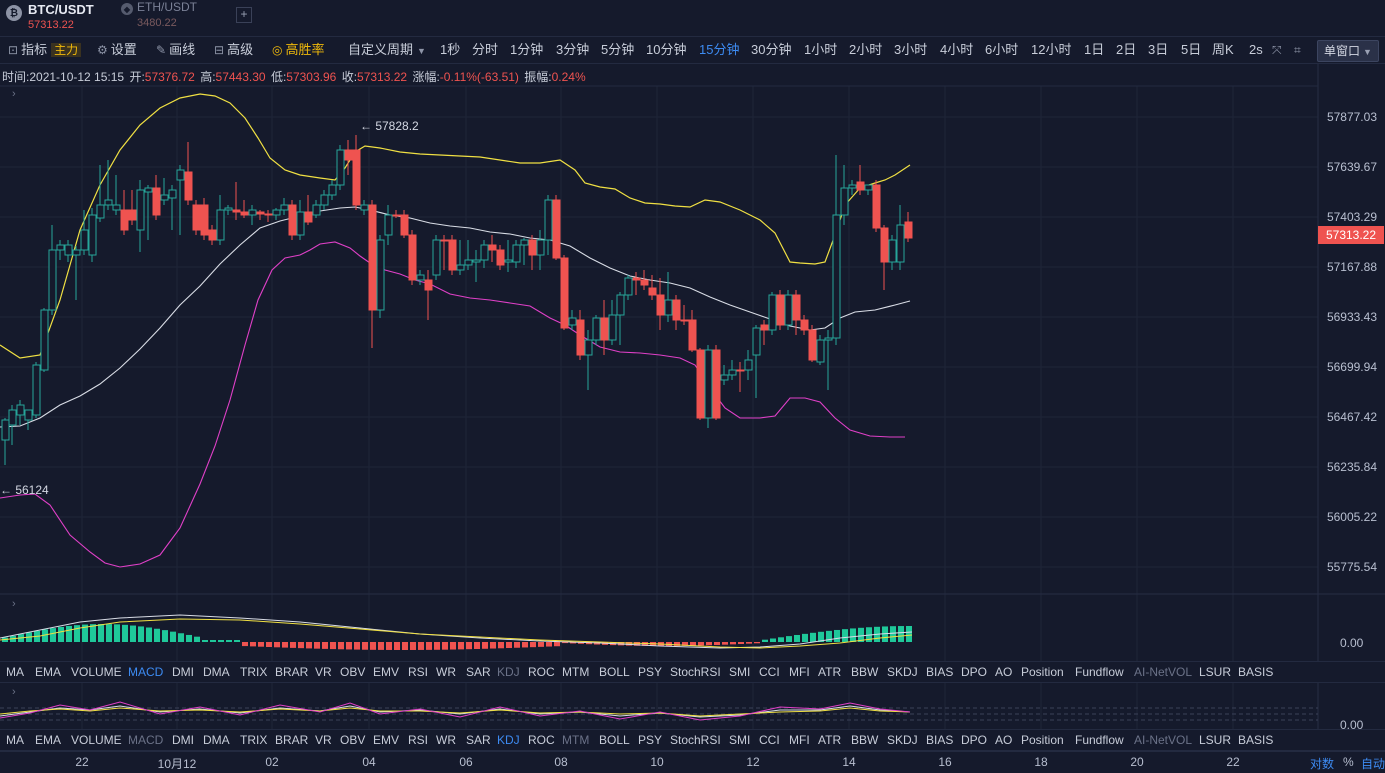 This screenshot has height=773, width=1385. I want to click on period-19: 2s, so click(1256, 49).